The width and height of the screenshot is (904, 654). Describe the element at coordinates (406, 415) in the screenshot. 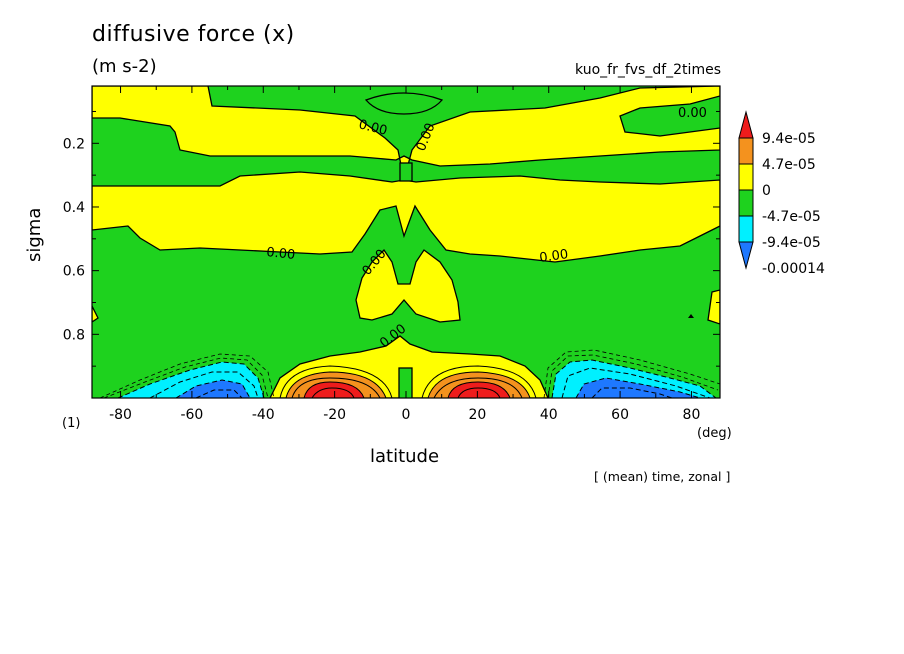

I see `x-tick-label: 0` at that location.